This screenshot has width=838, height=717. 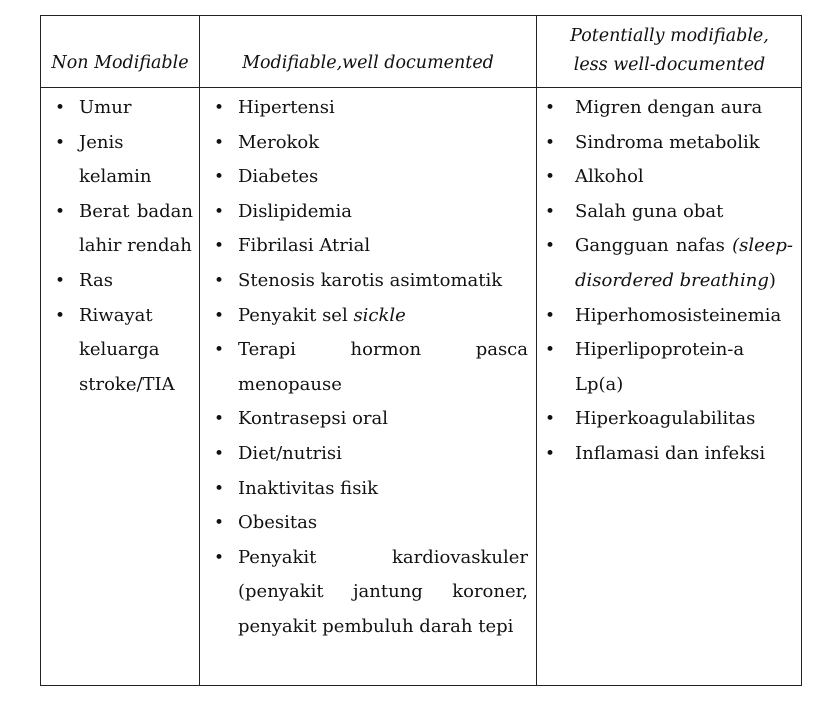 What do you see at coordinates (115, 159) in the screenshot?
I see `list-item-text: Jenis kelamin` at bounding box center [115, 159].